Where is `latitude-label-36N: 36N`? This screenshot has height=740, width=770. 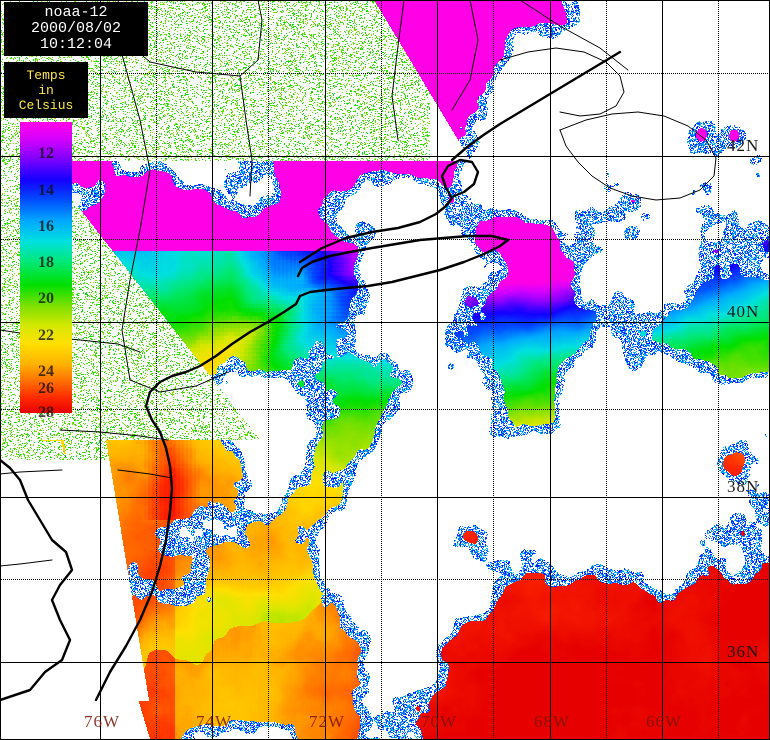 latitude-label-36N: 36N is located at coordinates (743, 651).